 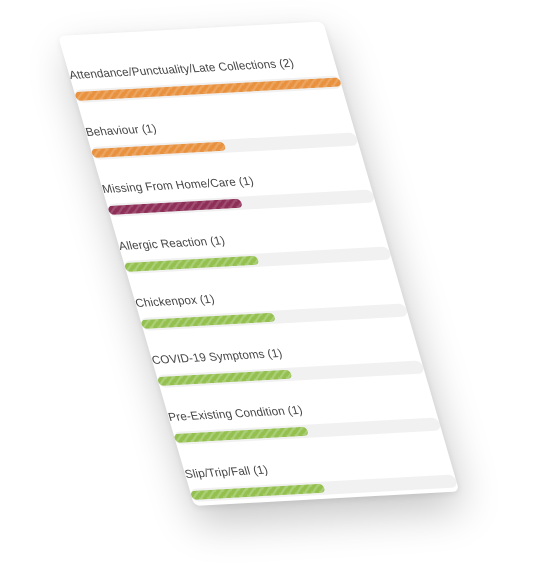 What do you see at coordinates (178, 185) in the screenshot?
I see `category-label: Missing From Home/Care (1)` at bounding box center [178, 185].